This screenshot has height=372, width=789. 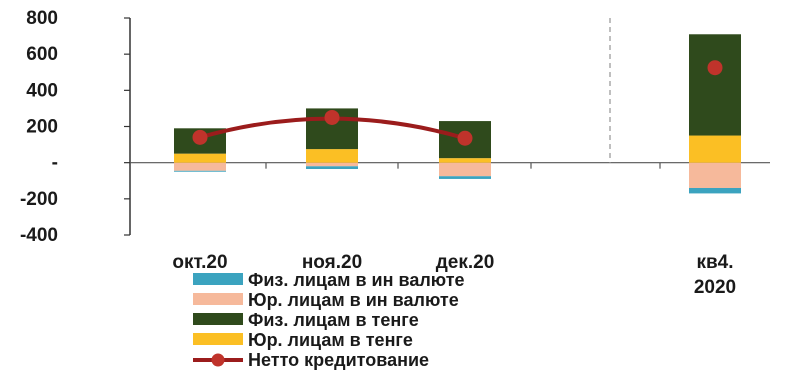 I want to click on y-tick-label: 800, so click(x=42, y=18).